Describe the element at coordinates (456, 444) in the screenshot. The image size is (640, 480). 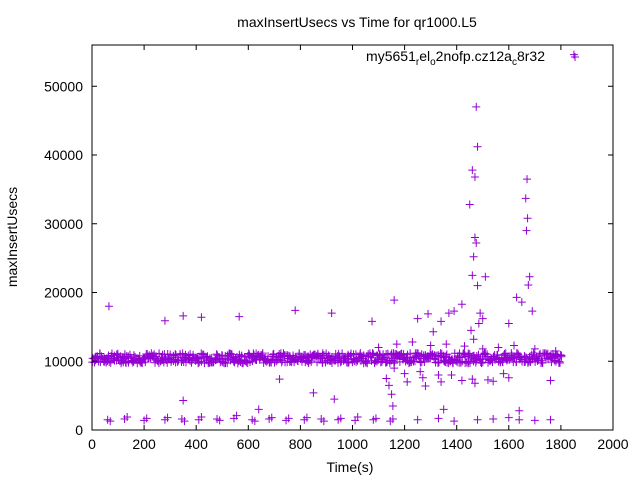
I see `x-tick-label: 1400` at that location.